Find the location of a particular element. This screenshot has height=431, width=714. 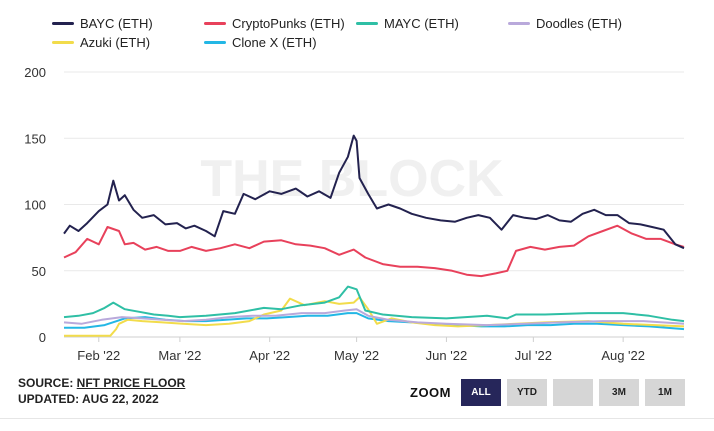

updated-date: UPDATED: AUG 22, 2022 is located at coordinates (88, 399).